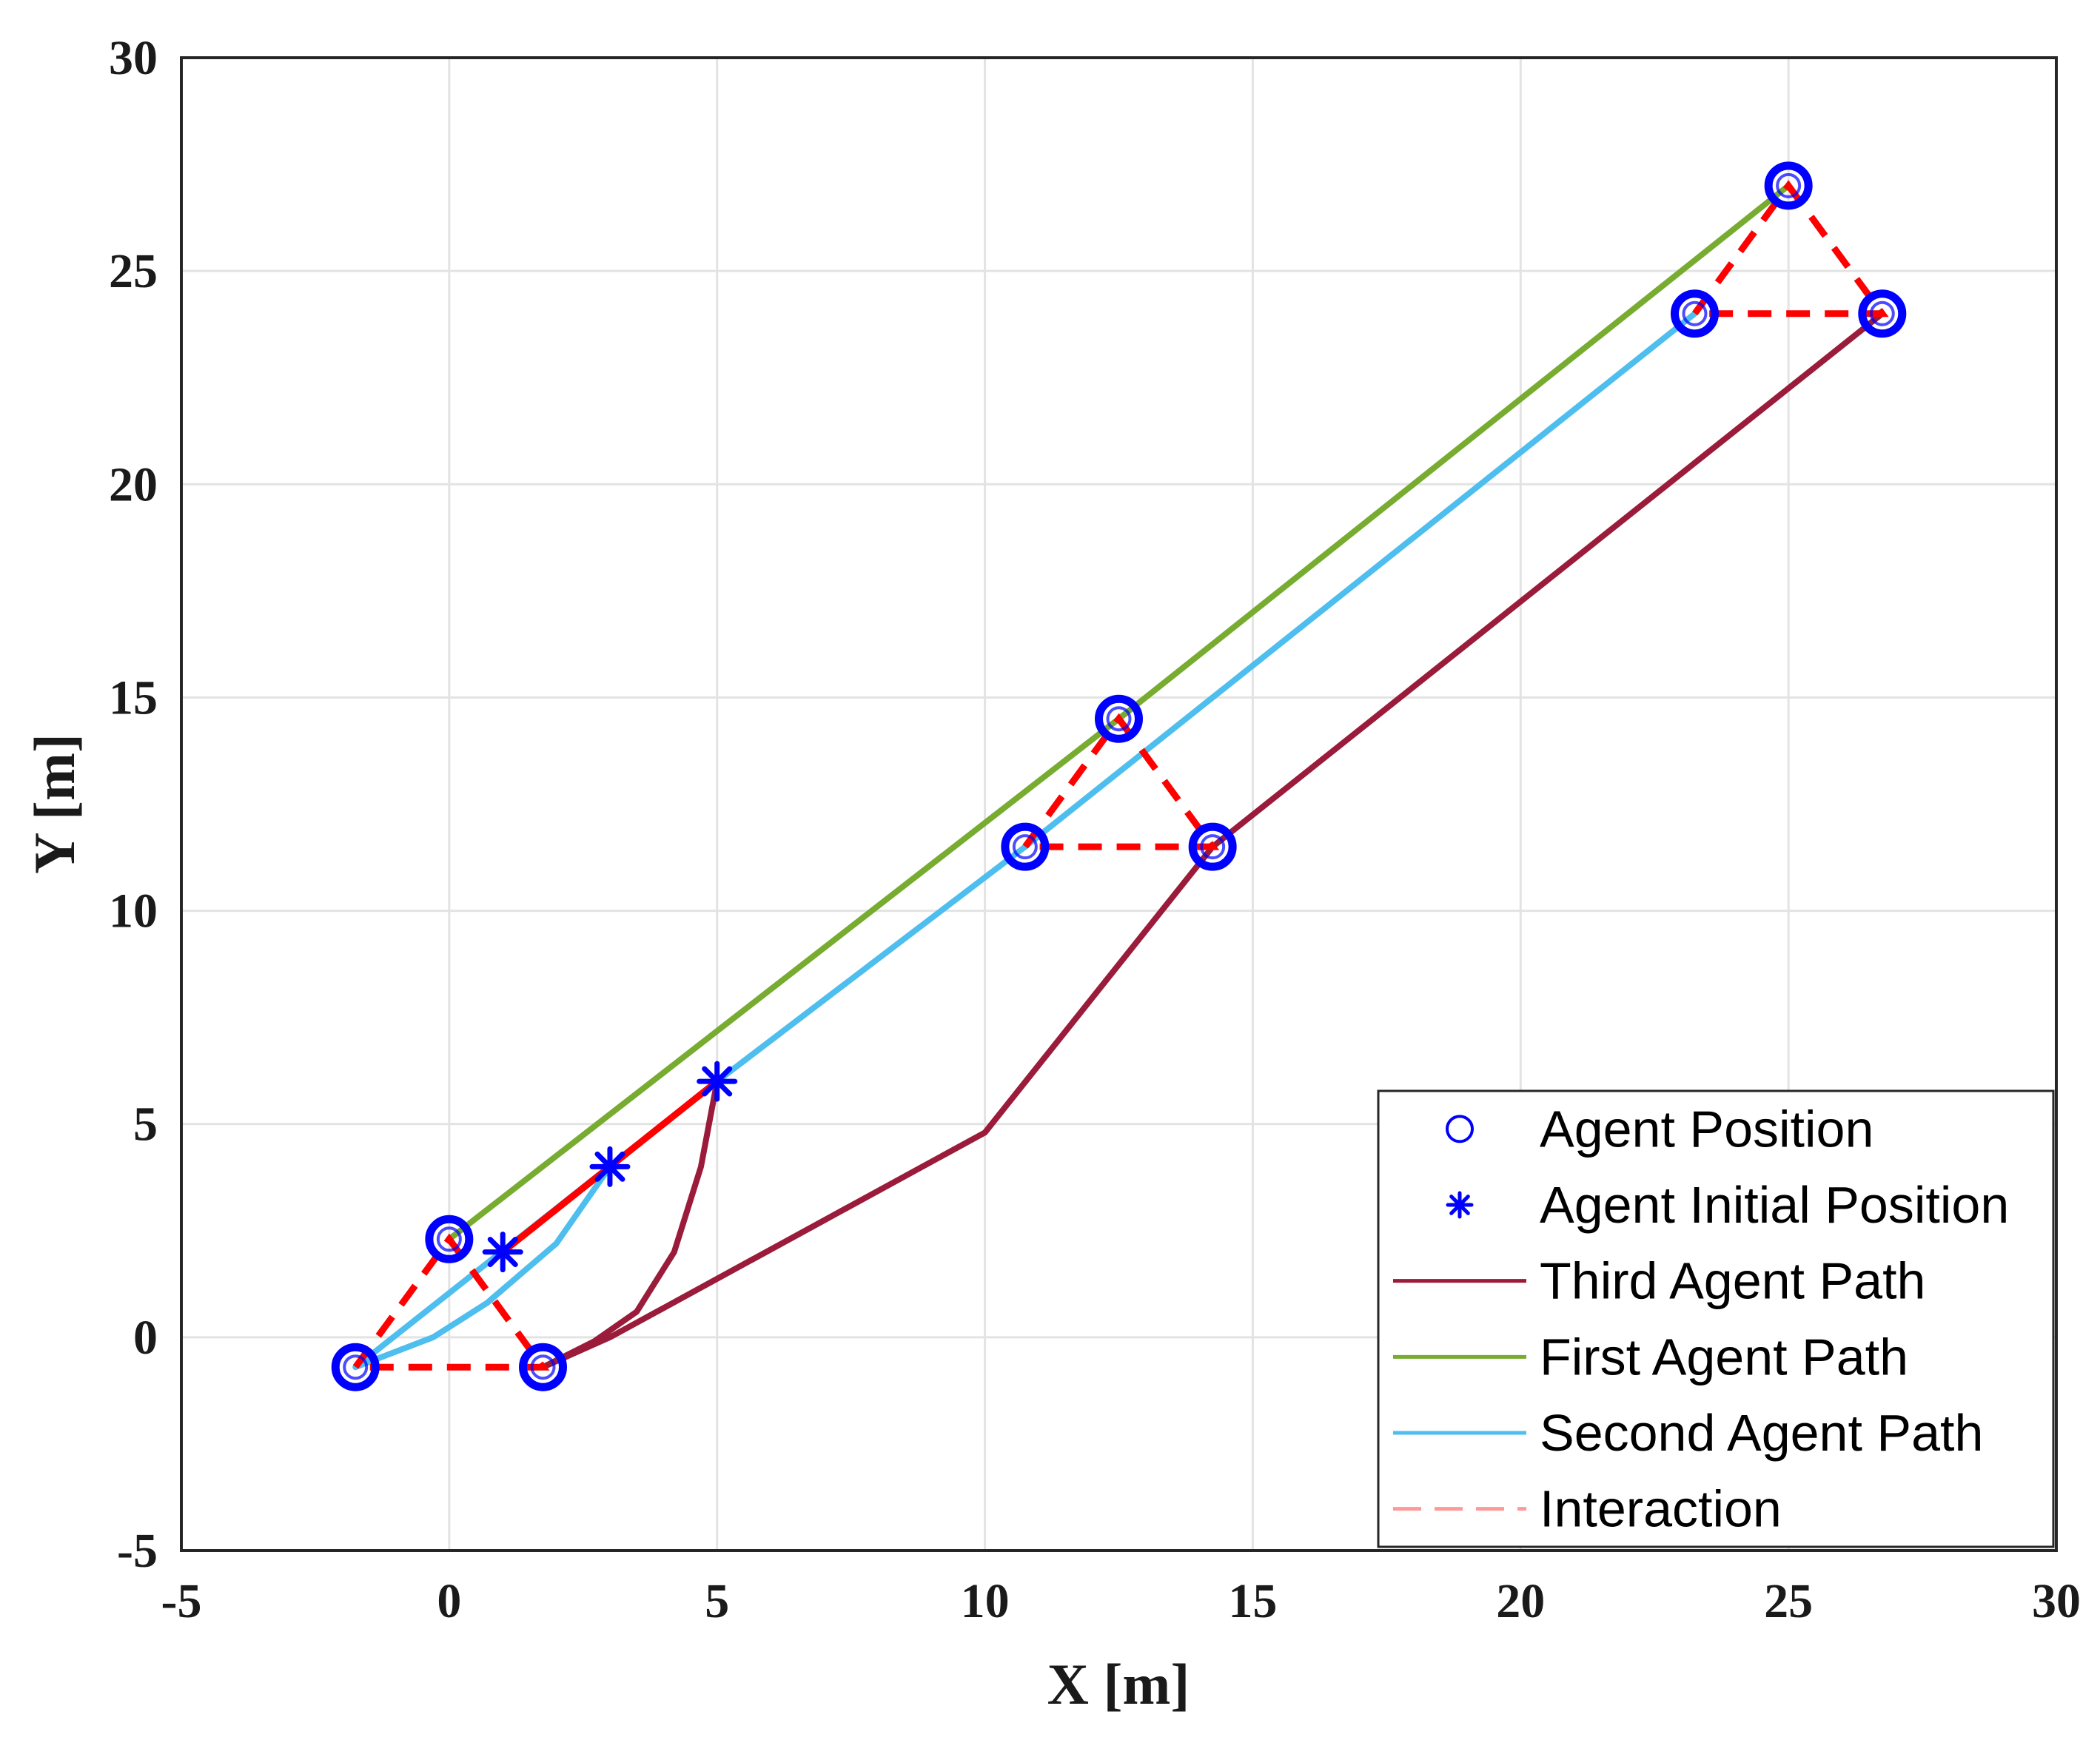 The image size is (2100, 1740). Describe the element at coordinates (985, 1601) in the screenshot. I see `x-tick-label-3: 10` at that location.